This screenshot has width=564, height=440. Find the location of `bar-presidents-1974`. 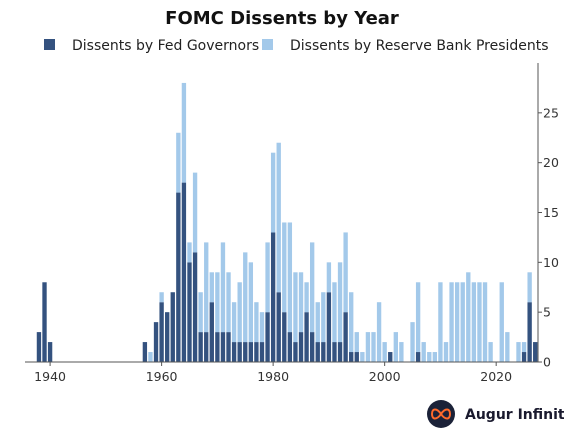

bar-presidents-1974 is located at coordinates (239, 312).